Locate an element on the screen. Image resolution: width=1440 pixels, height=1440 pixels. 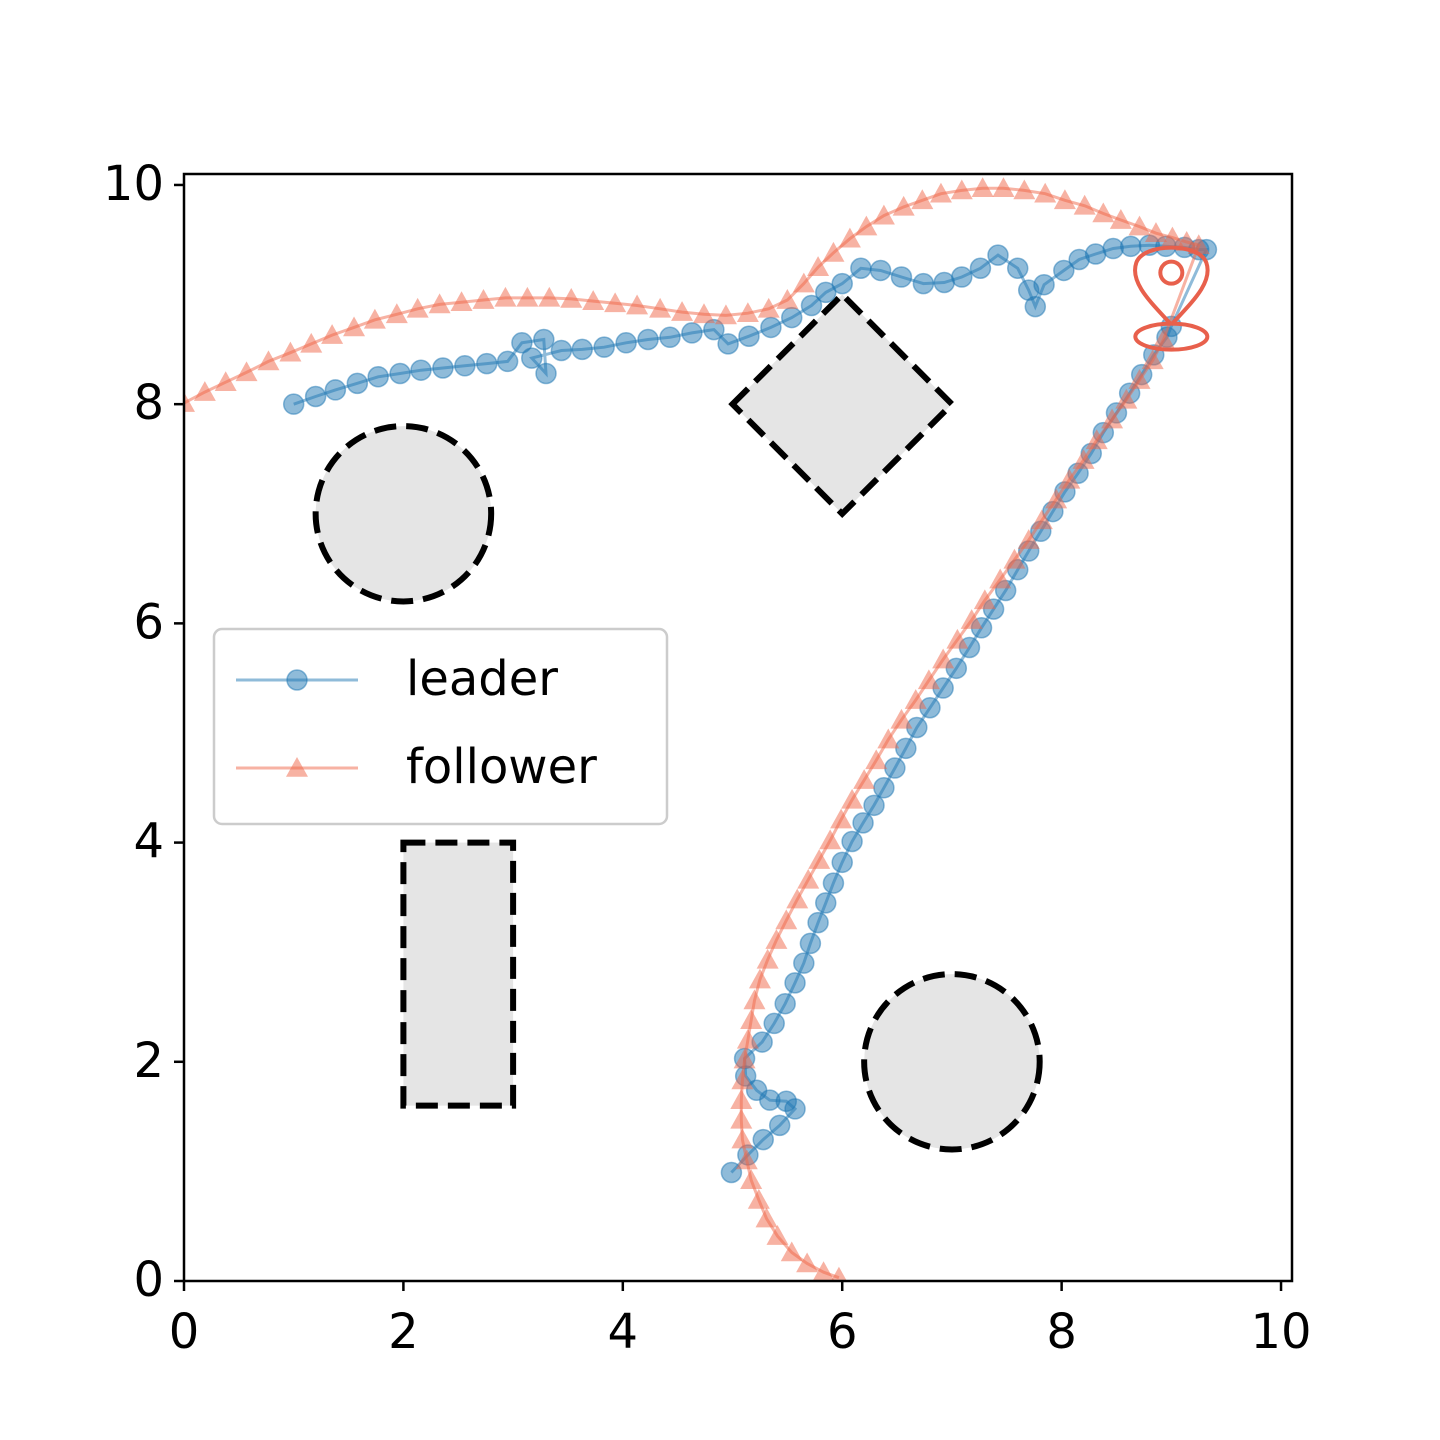
goal-base is located at coordinates (1171, 336).